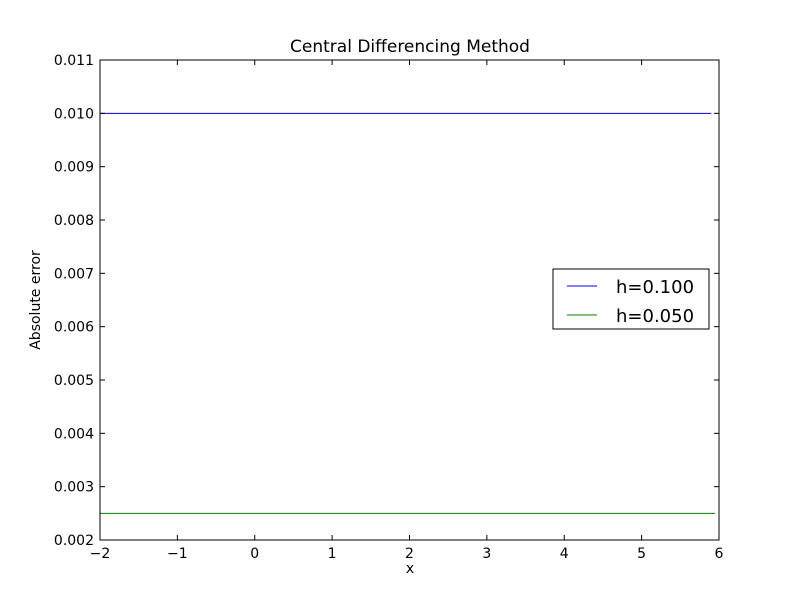  I want to click on x-tick-label: 4, so click(564, 554).